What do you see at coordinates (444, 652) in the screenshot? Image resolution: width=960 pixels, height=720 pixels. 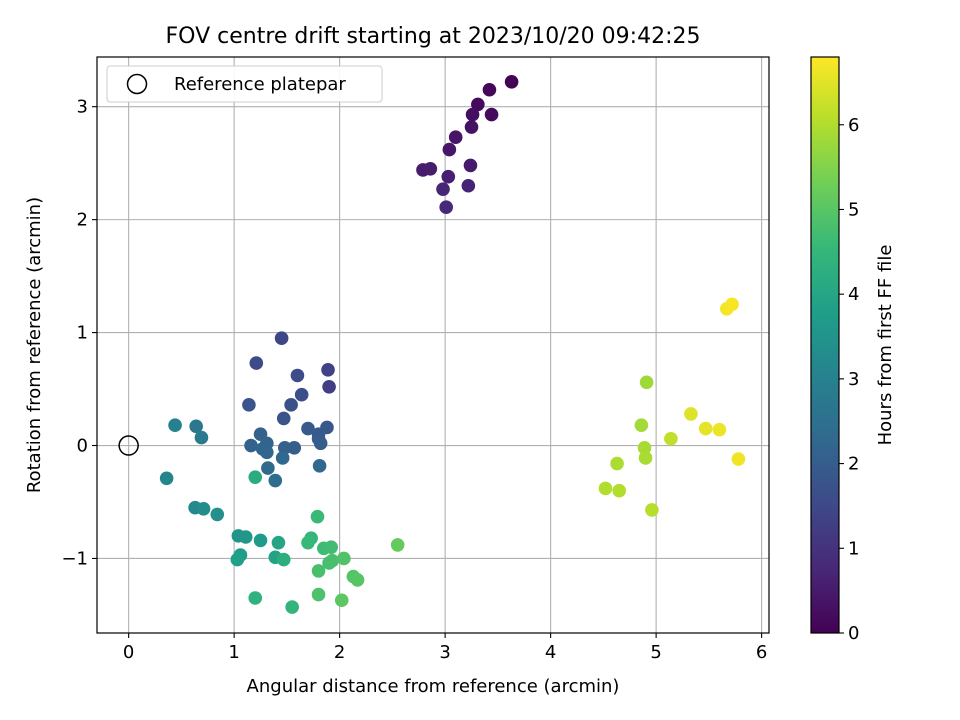 I see `x-tick-label: 3` at bounding box center [444, 652].